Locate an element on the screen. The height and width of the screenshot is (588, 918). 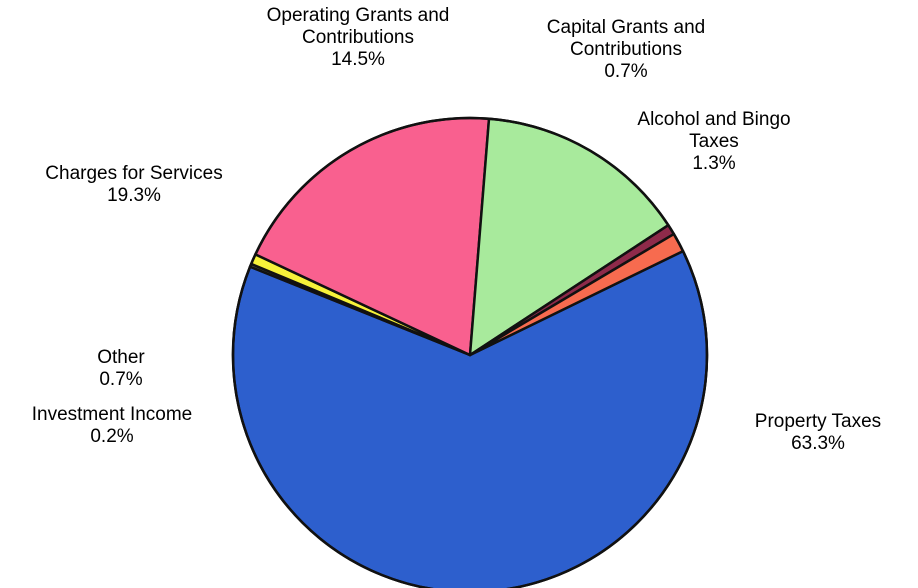
slice-percent: 63.3% is located at coordinates (818, 443).